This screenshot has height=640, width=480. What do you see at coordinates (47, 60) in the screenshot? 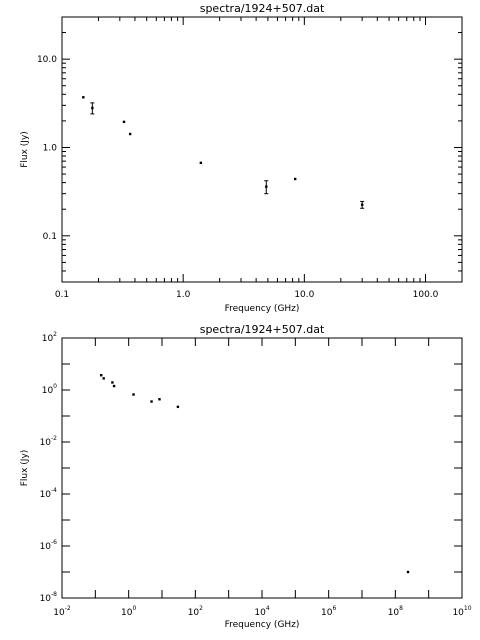
I see `y-tick-label: 10.0` at bounding box center [47, 60].